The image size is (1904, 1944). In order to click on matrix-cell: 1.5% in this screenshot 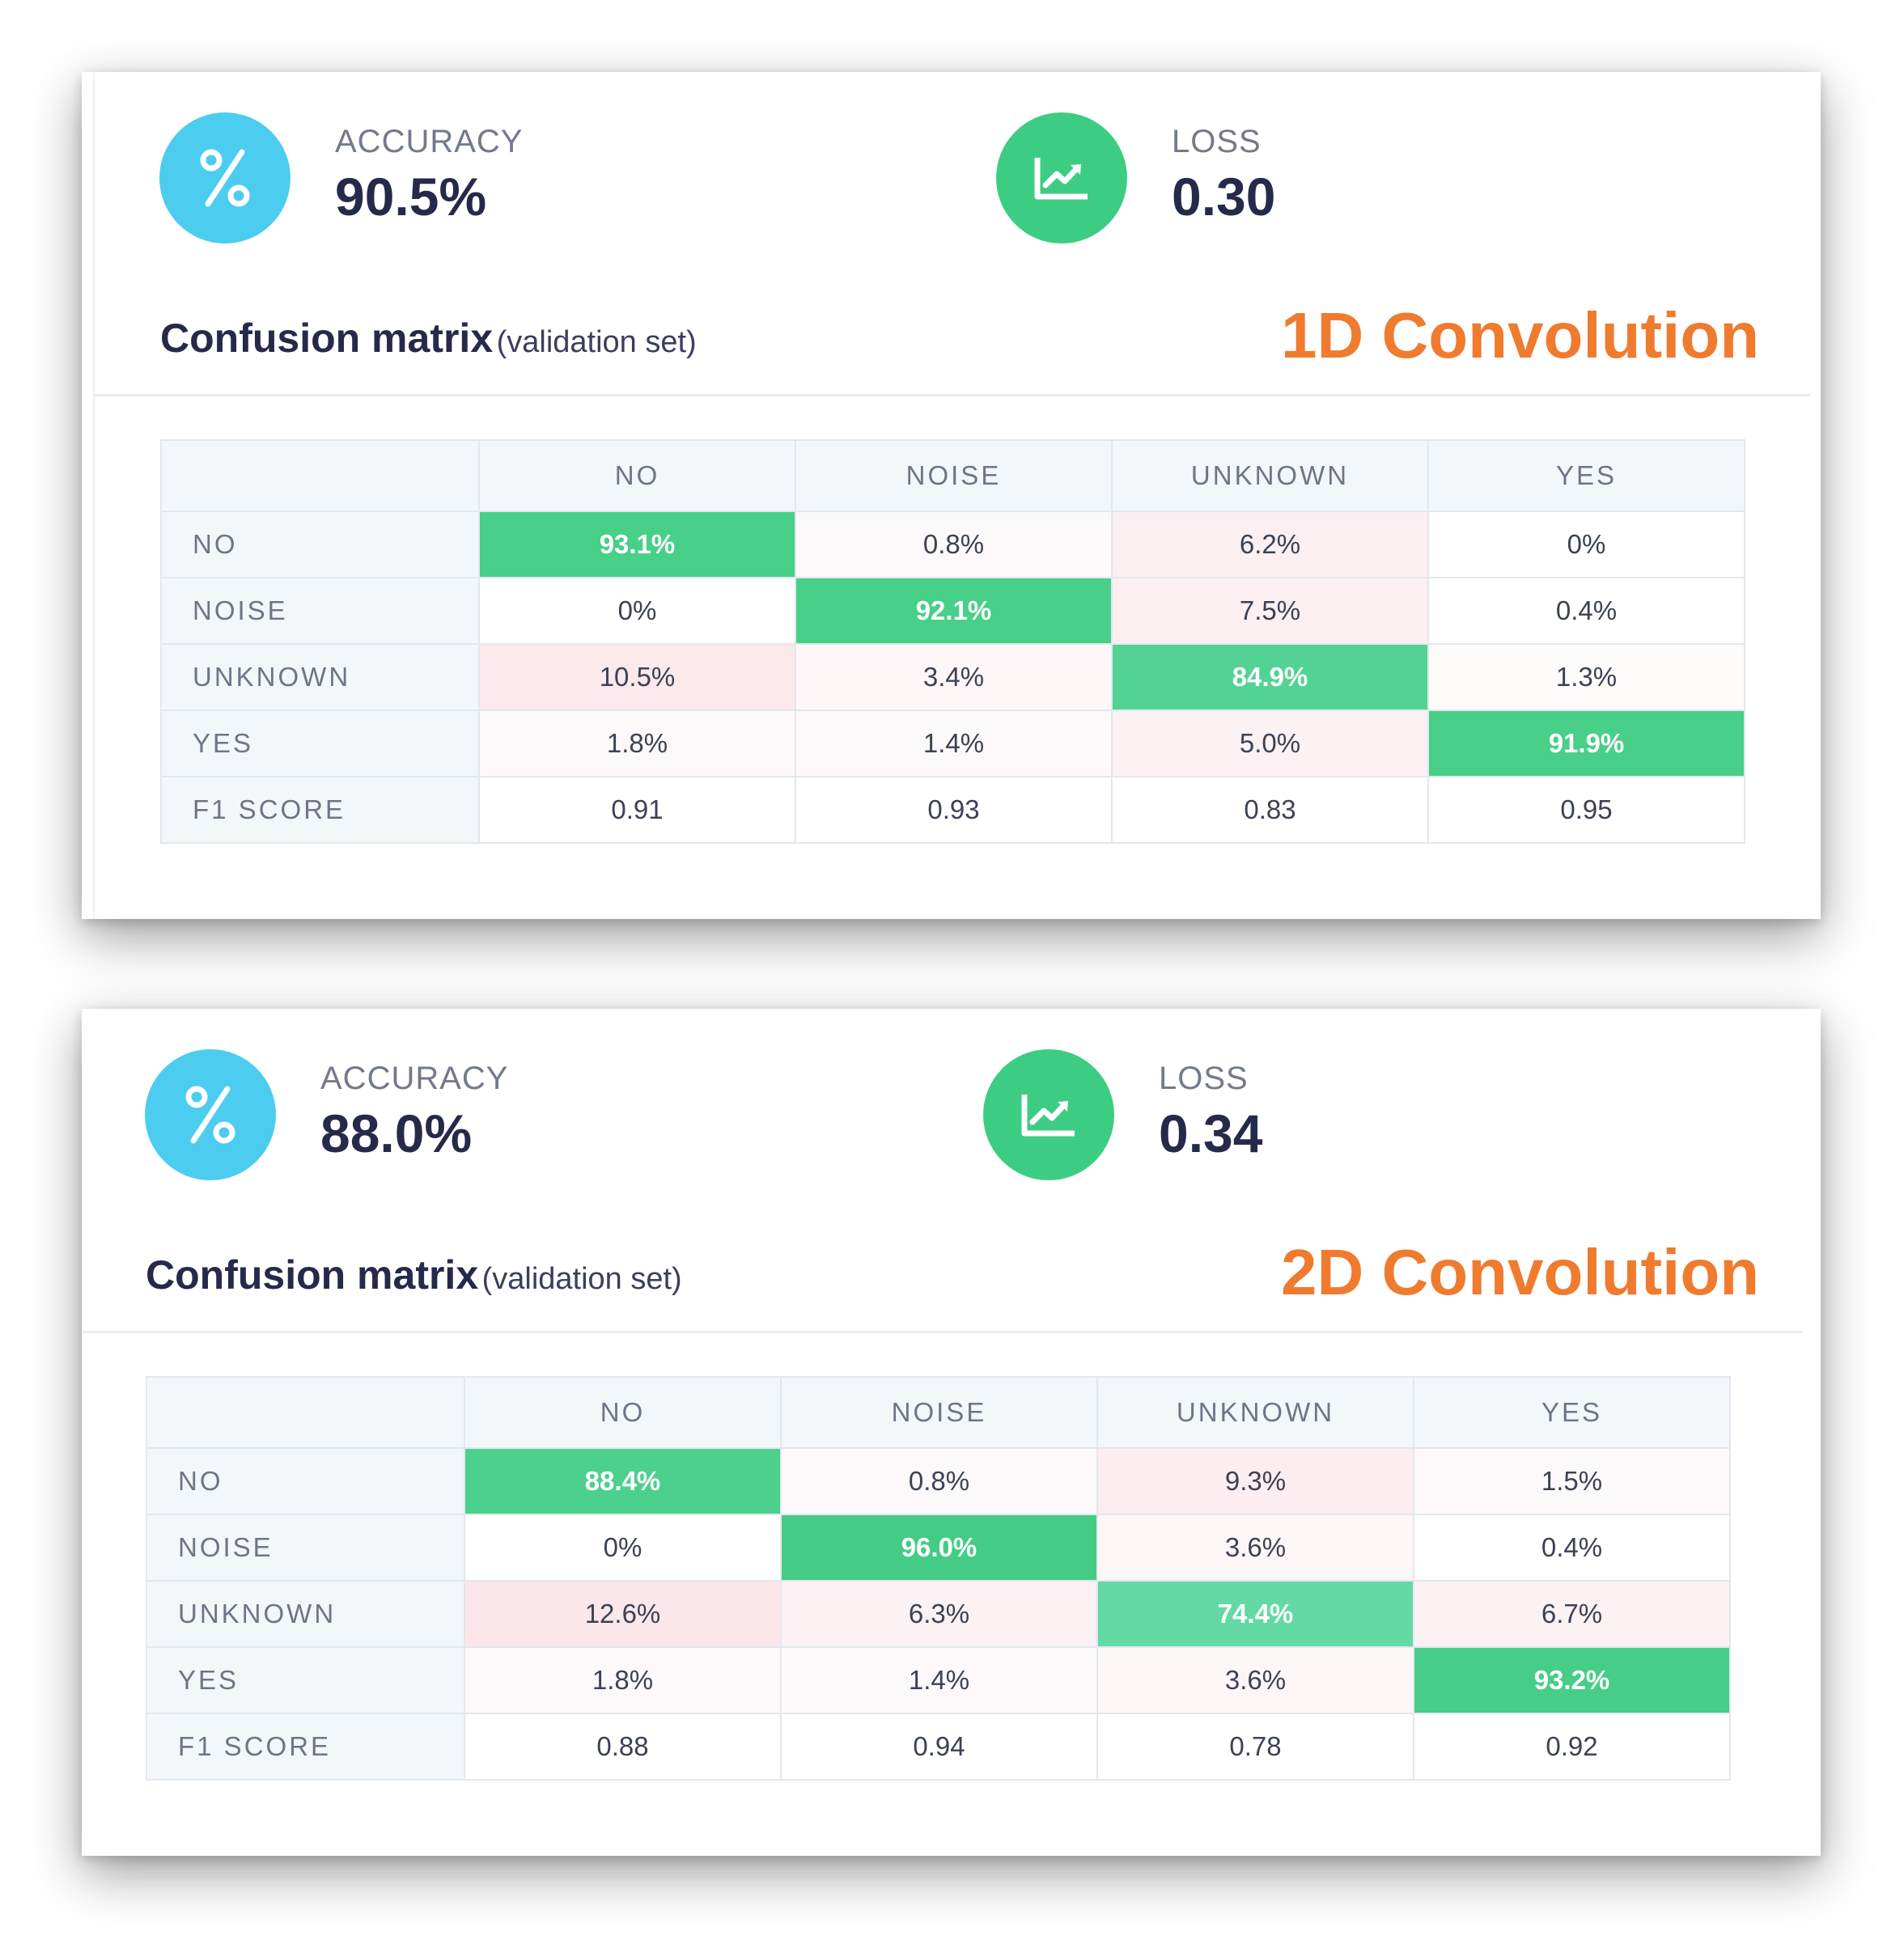, I will do `click(1572, 1481)`.